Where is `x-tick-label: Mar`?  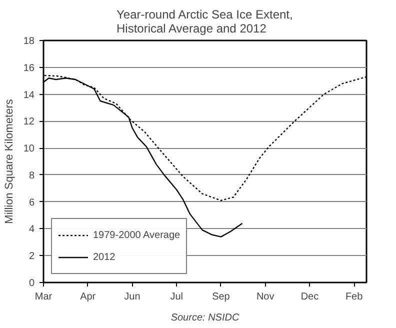 x-tick-label: Mar is located at coordinates (43, 297).